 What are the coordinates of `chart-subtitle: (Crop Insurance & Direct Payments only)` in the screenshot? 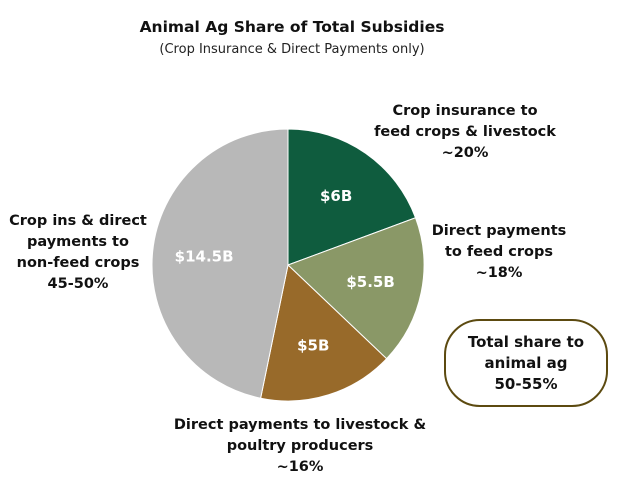 It's located at (292, 49).